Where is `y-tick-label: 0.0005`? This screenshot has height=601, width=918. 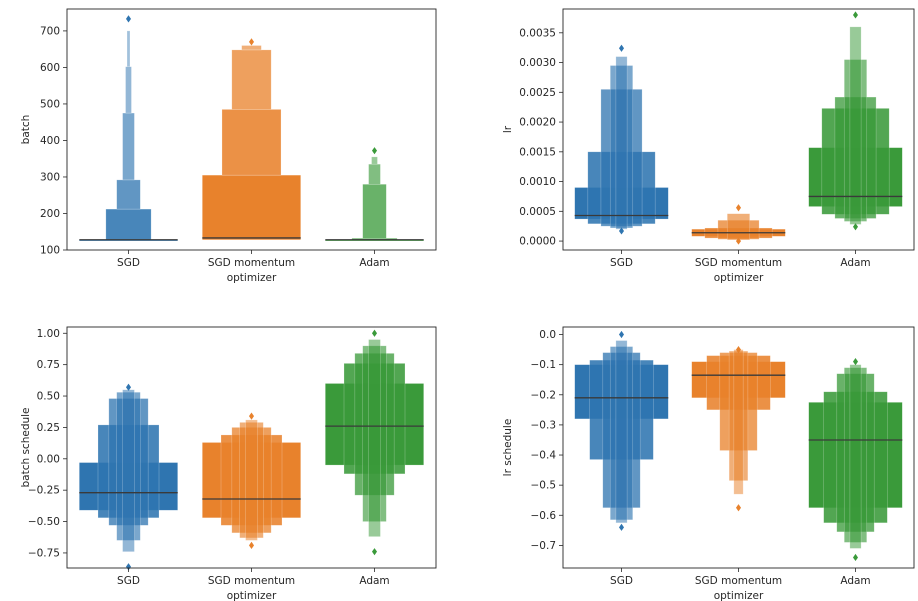 y-tick-label: 0.0005 is located at coordinates (537, 212).